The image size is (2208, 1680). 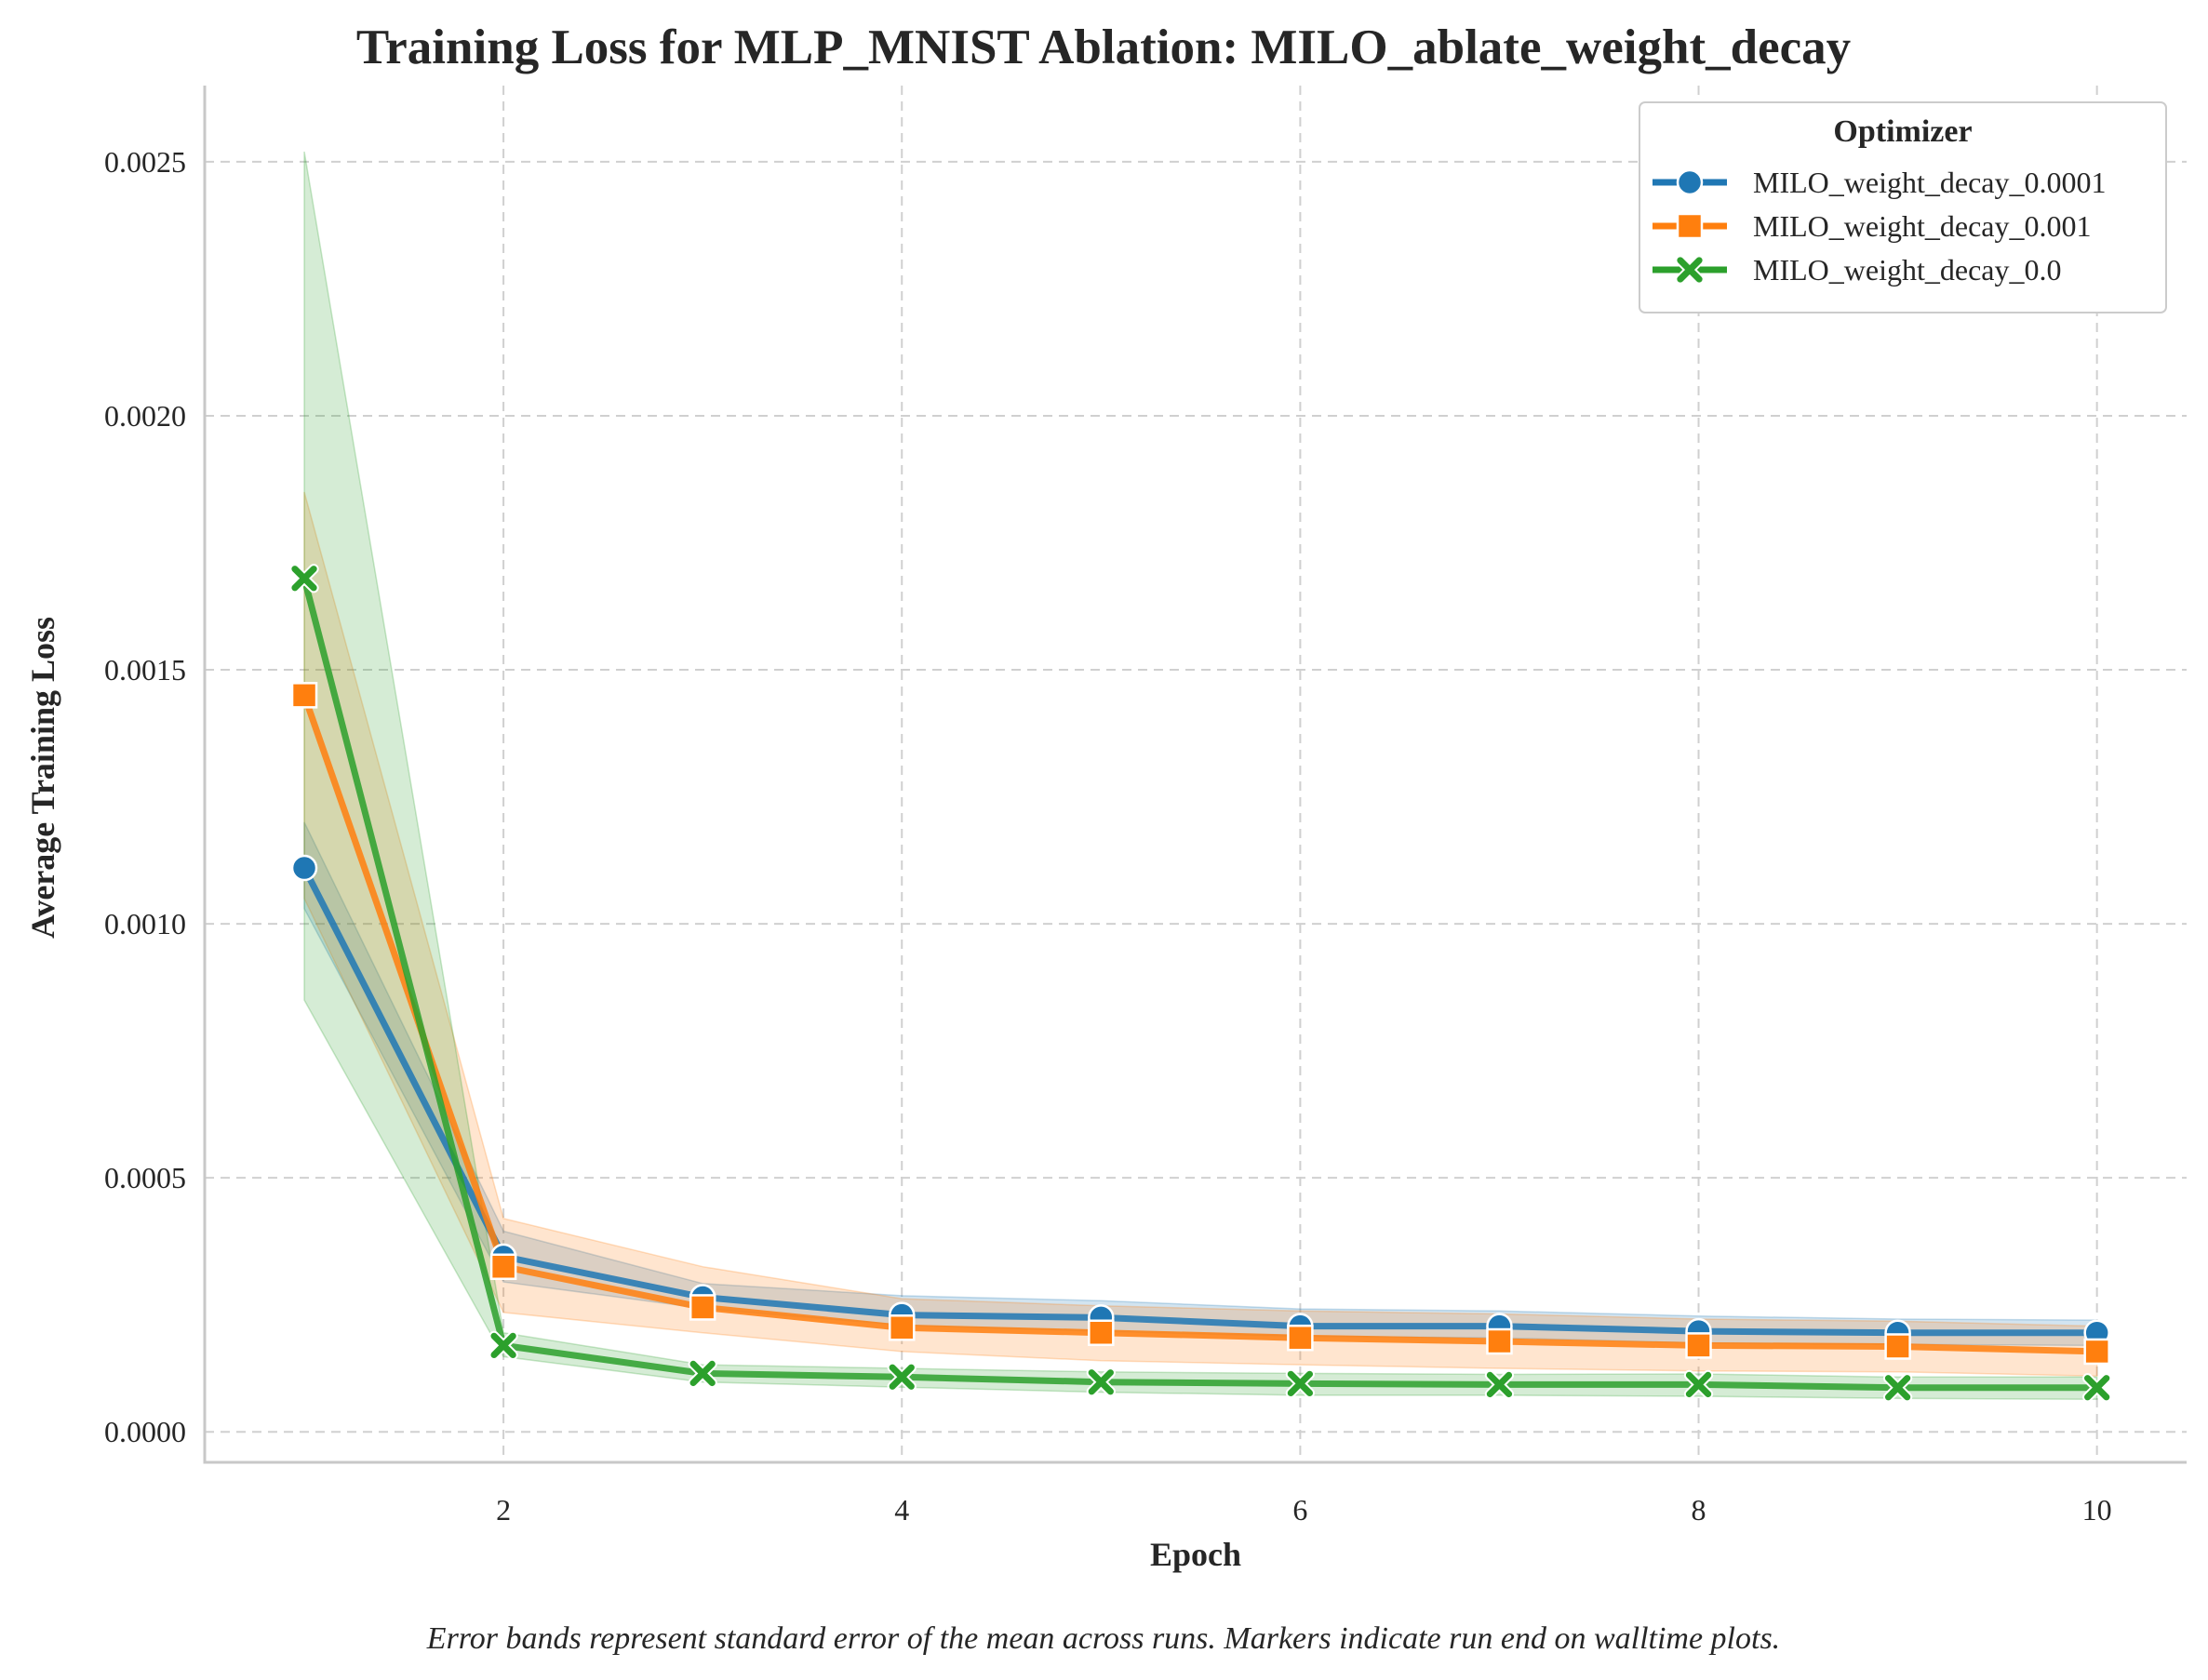 I want to click on y-tick-label: 0.0000, so click(x=145, y=1431).